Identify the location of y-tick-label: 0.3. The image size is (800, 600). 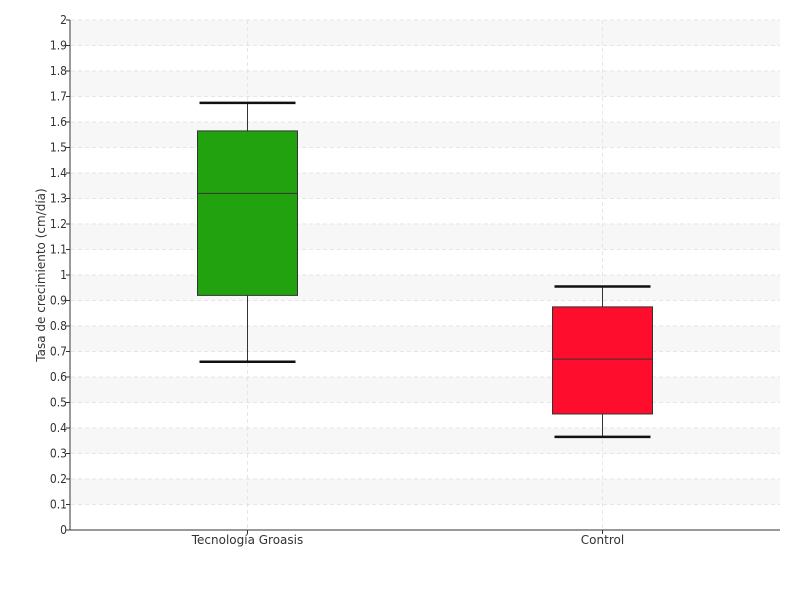
(58, 454).